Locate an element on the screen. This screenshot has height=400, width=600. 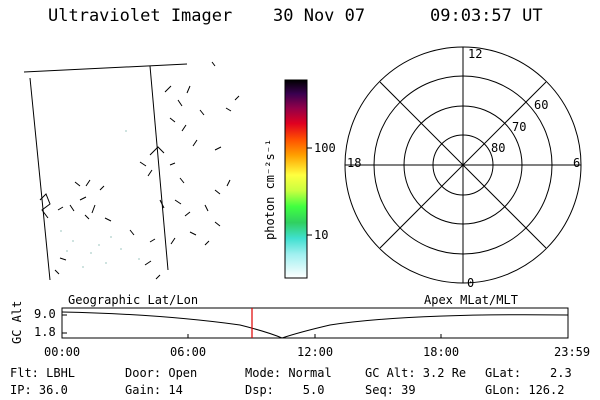
info-ip: IP: 36.0 is located at coordinates (39, 390).